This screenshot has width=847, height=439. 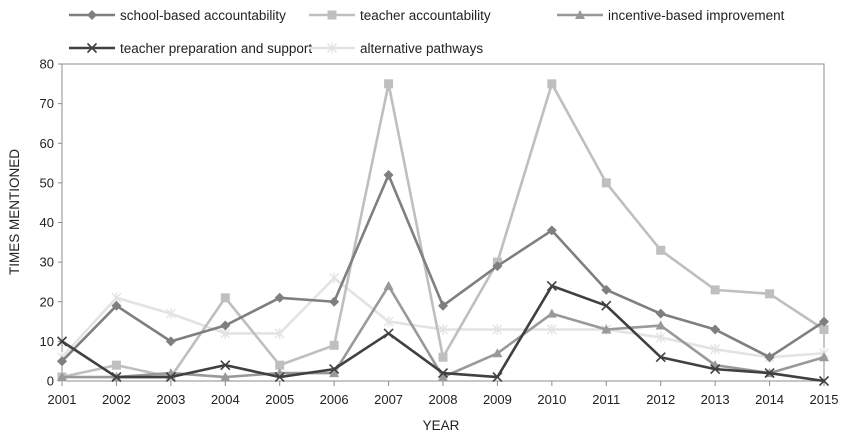 I want to click on y-tick-label: 40, so click(x=47, y=222).